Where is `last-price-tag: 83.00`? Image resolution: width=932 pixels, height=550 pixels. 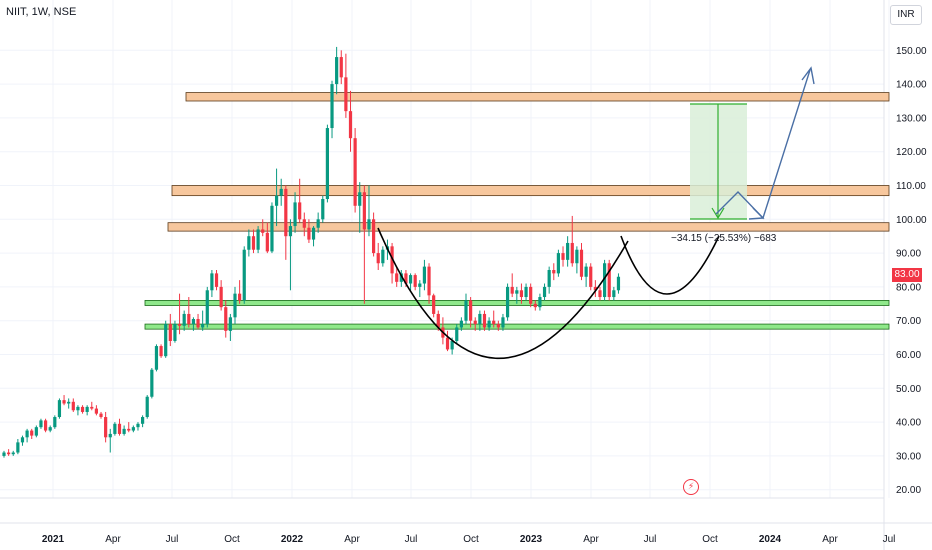 last-price-tag: 83.00 is located at coordinates (907, 275).